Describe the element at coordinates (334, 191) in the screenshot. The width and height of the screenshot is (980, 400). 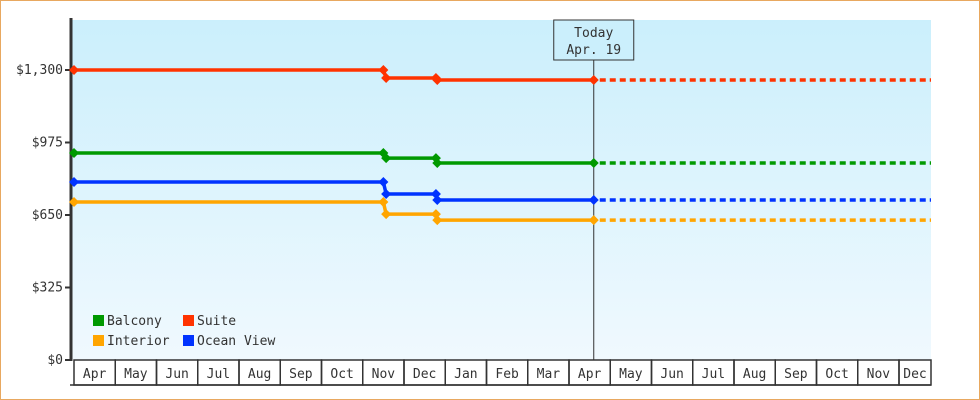
I see `series-line-ocean-view` at that location.